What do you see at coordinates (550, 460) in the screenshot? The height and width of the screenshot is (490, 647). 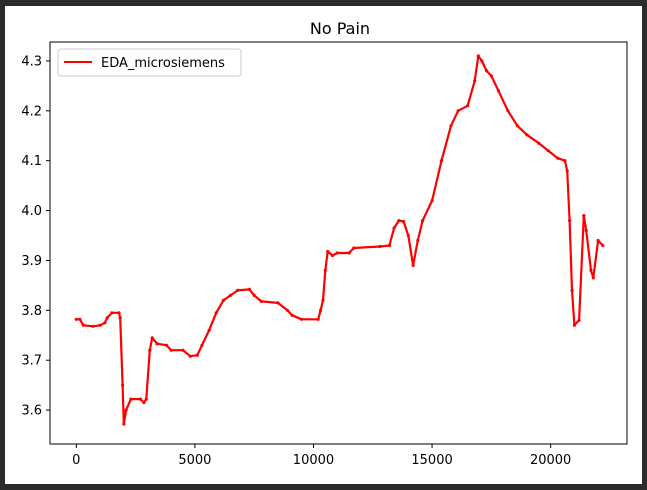 I see `x-tick-label: 20000` at bounding box center [550, 460].